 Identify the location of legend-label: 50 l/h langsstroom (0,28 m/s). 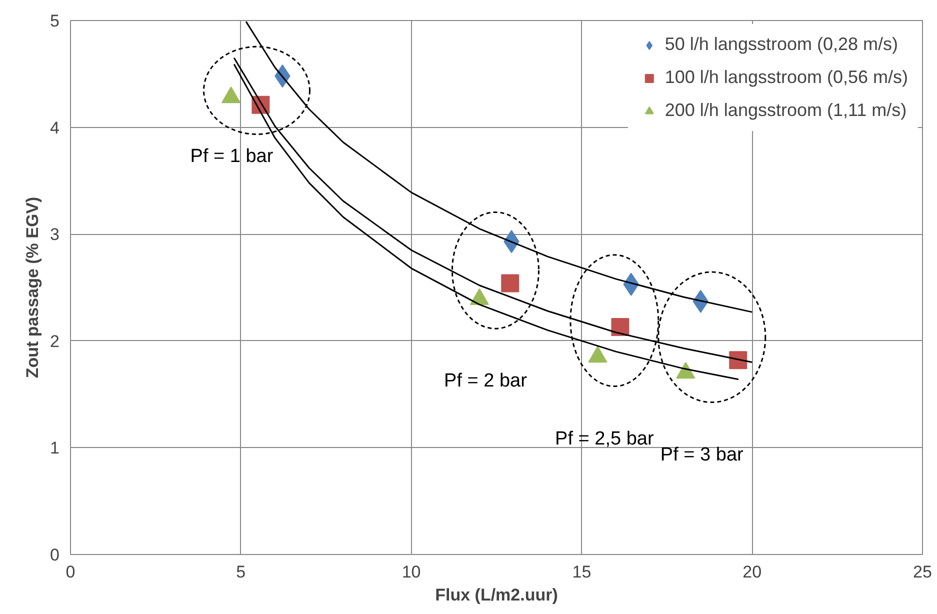
(781, 44).